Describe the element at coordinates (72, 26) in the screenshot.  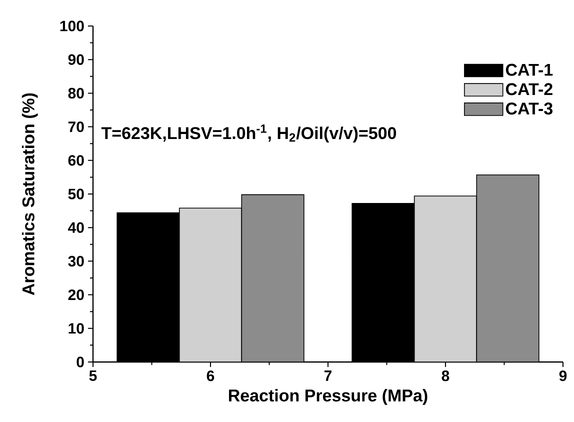
I see `y-tick-label: 100` at that location.